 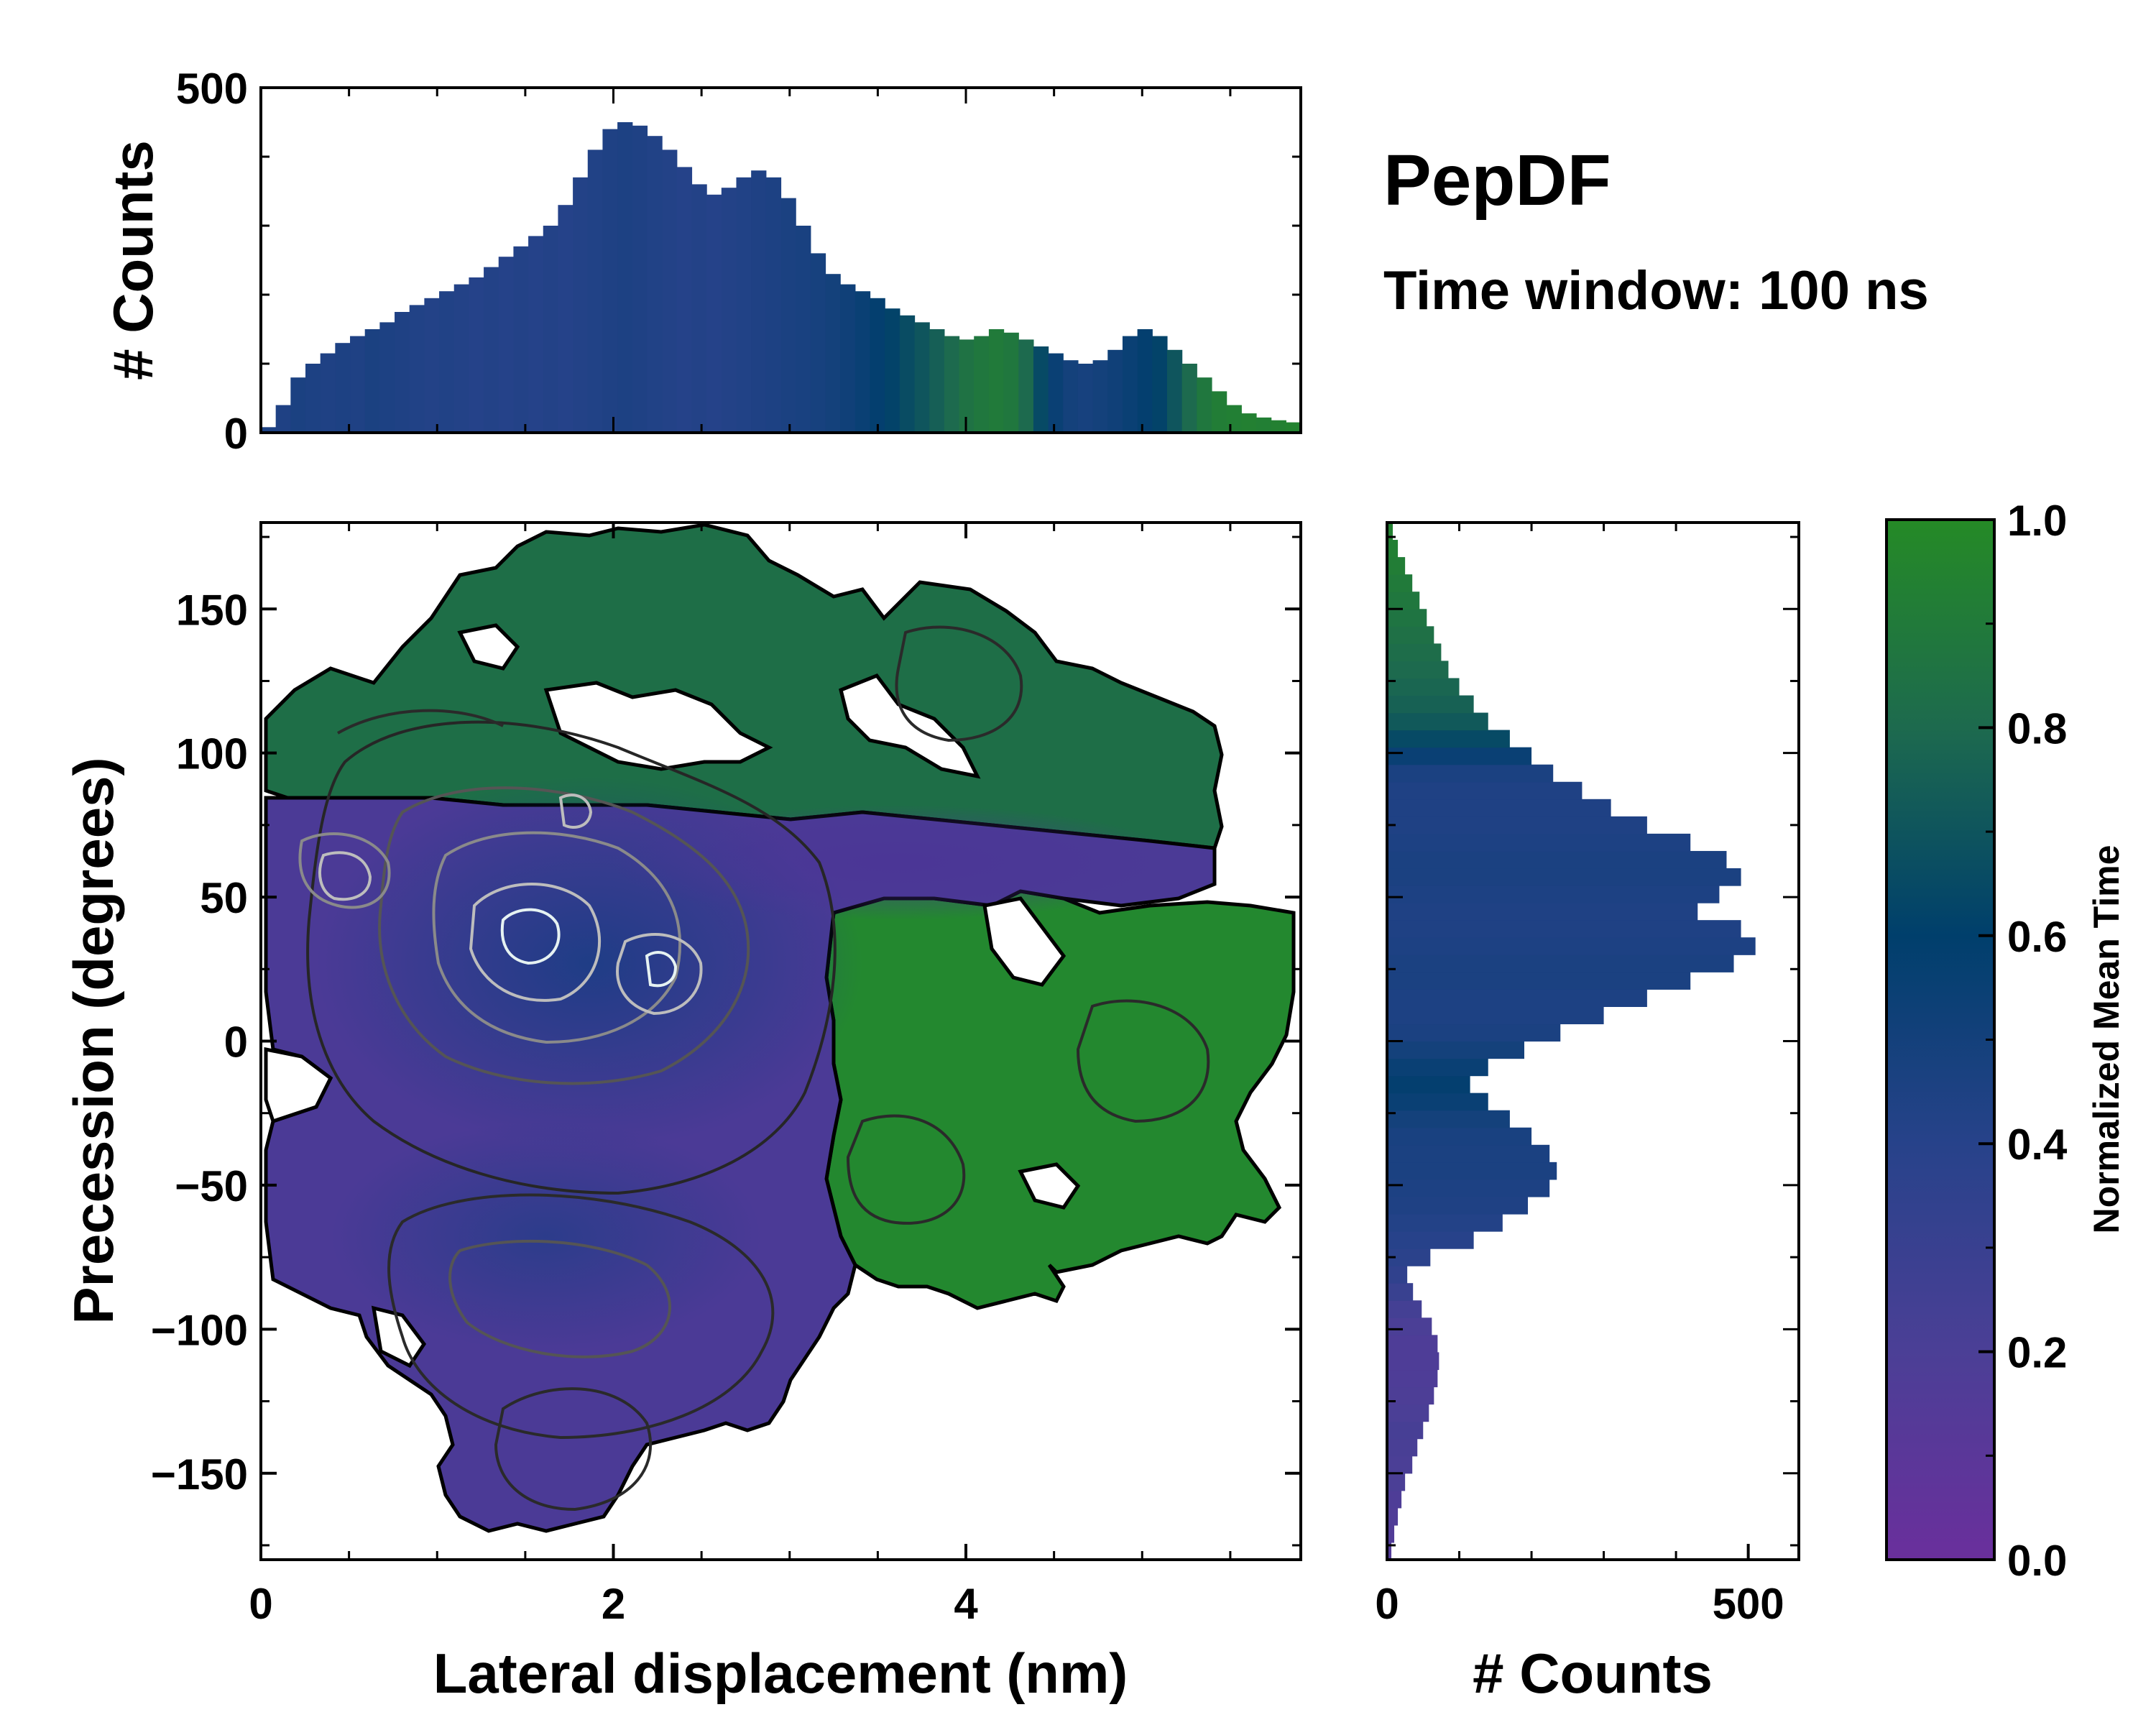 I want to click on top-y-tick-label: 500, so click(x=212, y=89).